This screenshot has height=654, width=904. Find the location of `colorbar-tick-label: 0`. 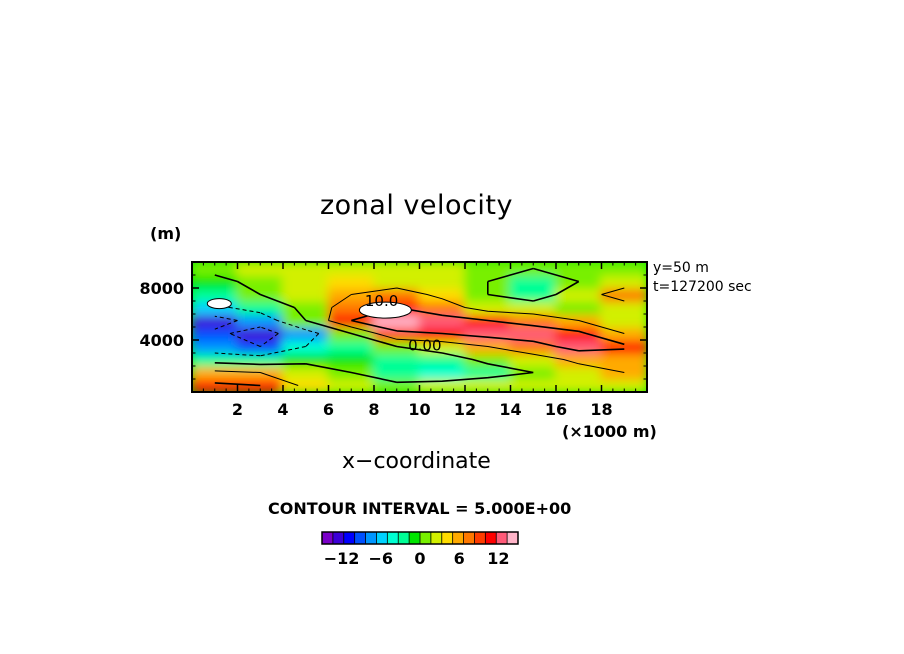

colorbar-tick-label: 0 is located at coordinates (419, 558).